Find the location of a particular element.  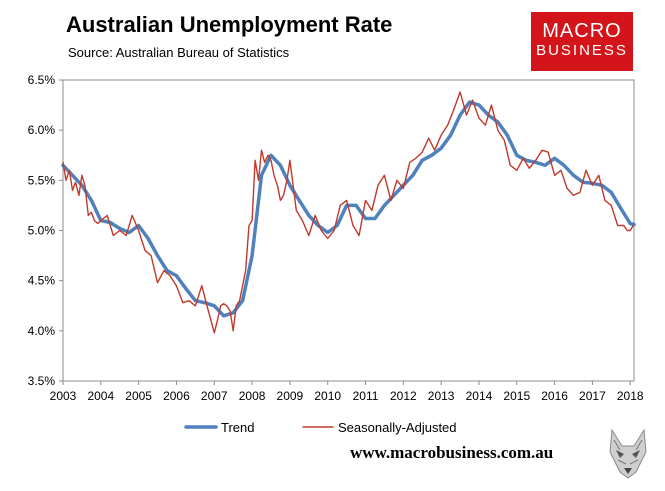

y-tick-label: 5.5% is located at coordinates (42, 180).